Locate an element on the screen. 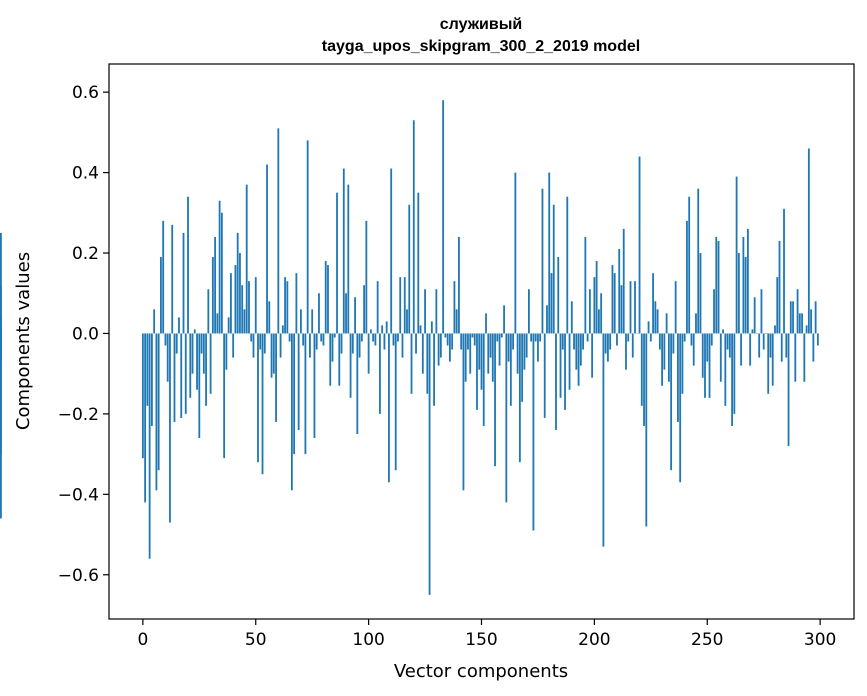 This screenshot has width=867, height=696. x-axis-ticks: 0 50 100 150 200 250 300 is located at coordinates (486, 634).